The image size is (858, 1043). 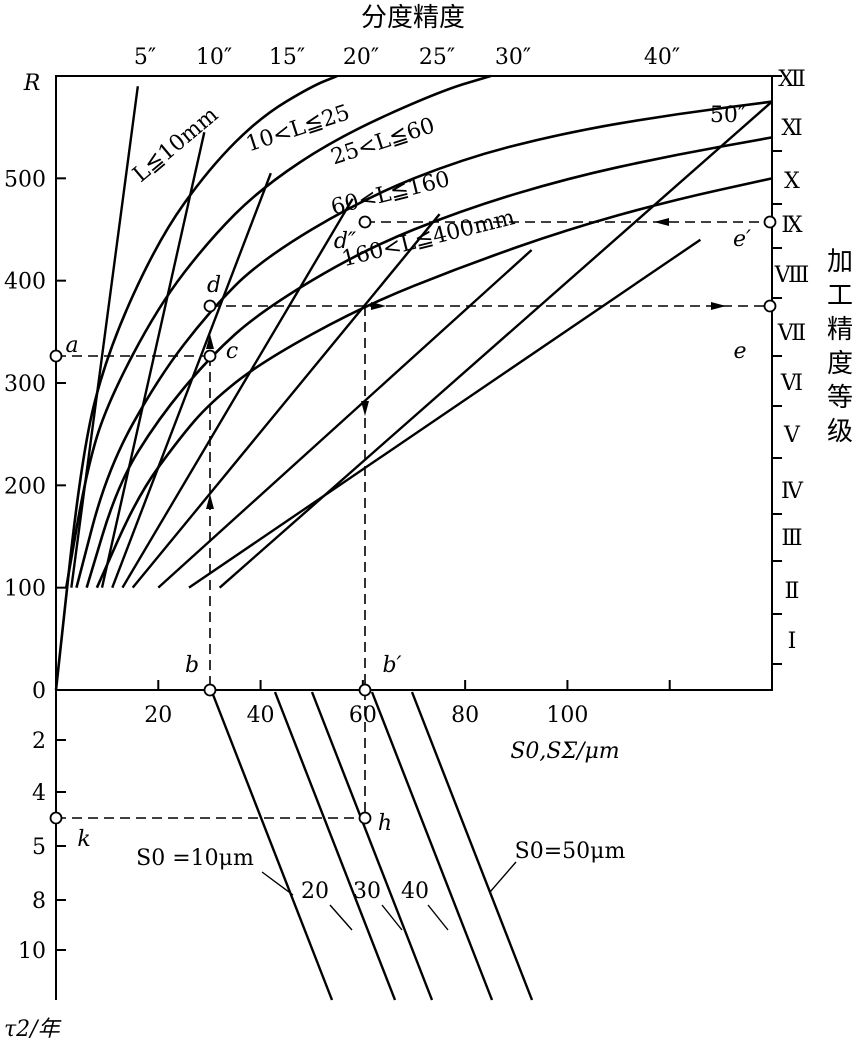 I want to click on point-label: e, so click(x=739, y=351).